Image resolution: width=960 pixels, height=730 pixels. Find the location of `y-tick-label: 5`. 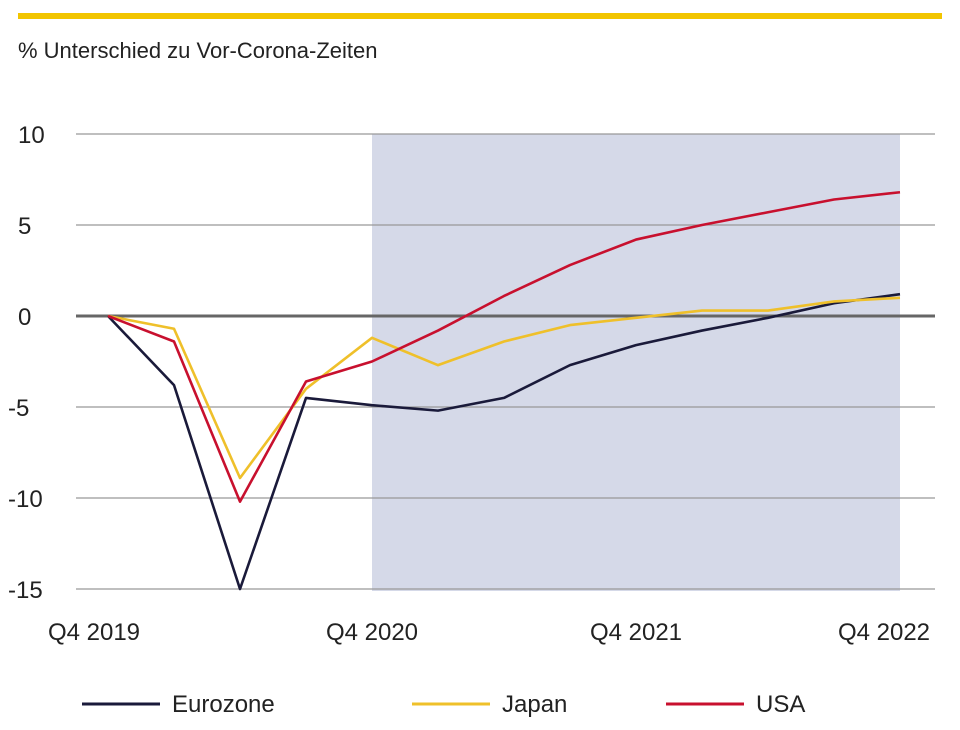

y-tick-label: 5 is located at coordinates (24, 226).